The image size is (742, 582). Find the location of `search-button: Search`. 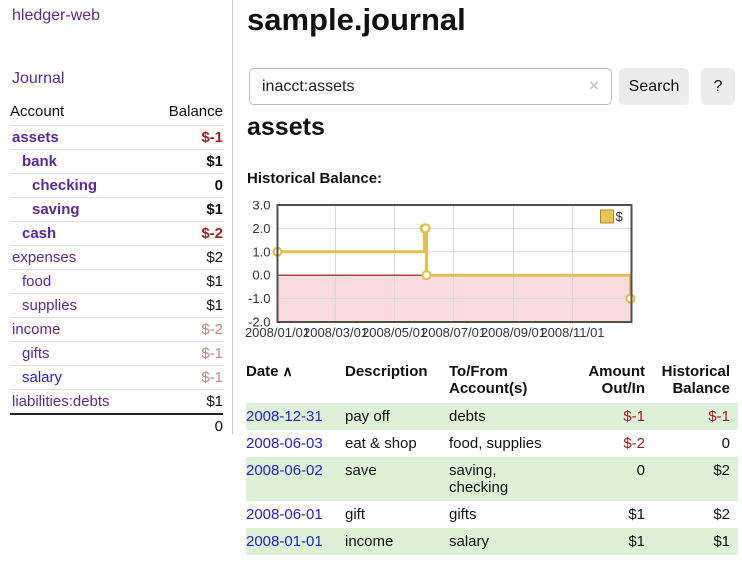

search-button: Search is located at coordinates (654, 86).